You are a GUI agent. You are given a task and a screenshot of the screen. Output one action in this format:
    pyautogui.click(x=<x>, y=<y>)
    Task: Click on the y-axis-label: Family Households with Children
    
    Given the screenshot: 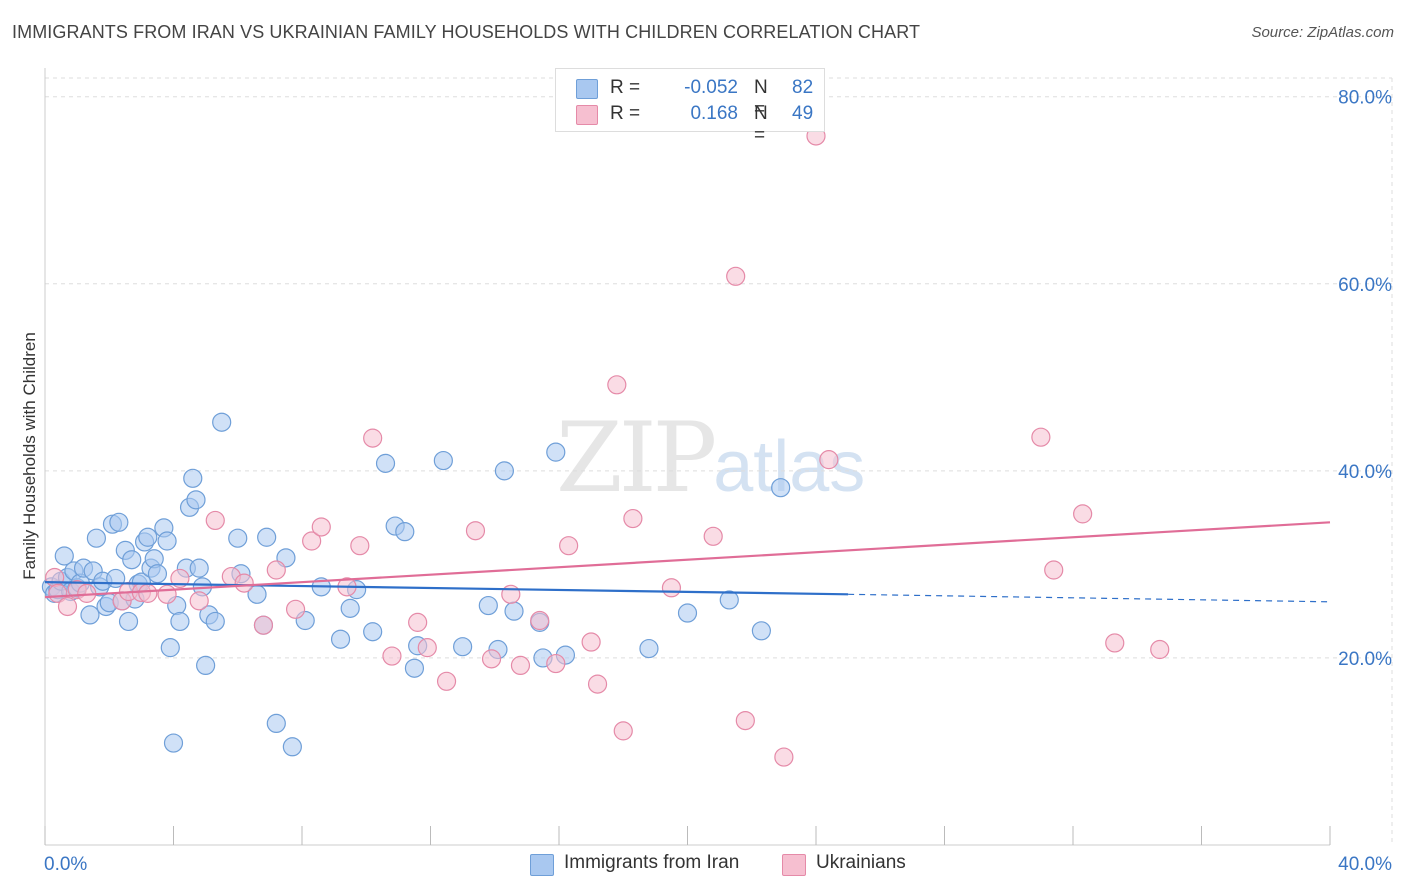 What is the action you would take?
    pyautogui.click(x=29, y=456)
    